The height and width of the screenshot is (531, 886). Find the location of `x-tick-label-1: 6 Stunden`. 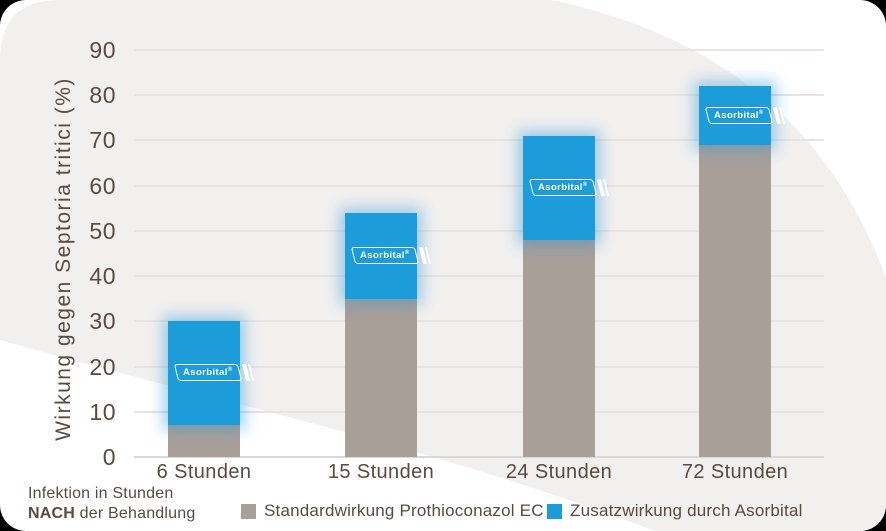

x-tick-label-1: 6 Stunden is located at coordinates (204, 472).